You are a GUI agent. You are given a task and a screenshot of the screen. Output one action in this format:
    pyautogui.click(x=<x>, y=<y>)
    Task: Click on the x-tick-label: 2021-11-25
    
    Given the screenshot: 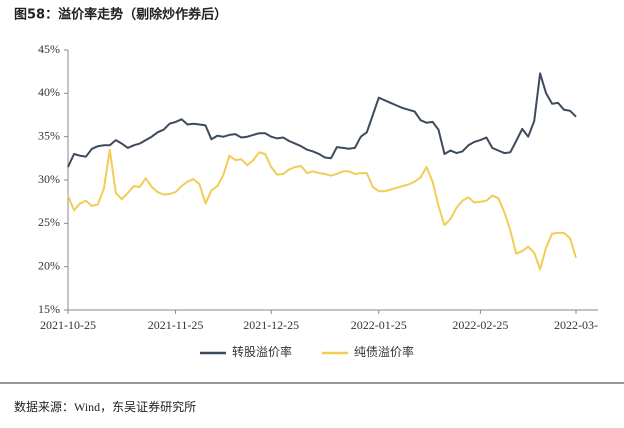 What is the action you would take?
    pyautogui.click(x=176, y=325)
    